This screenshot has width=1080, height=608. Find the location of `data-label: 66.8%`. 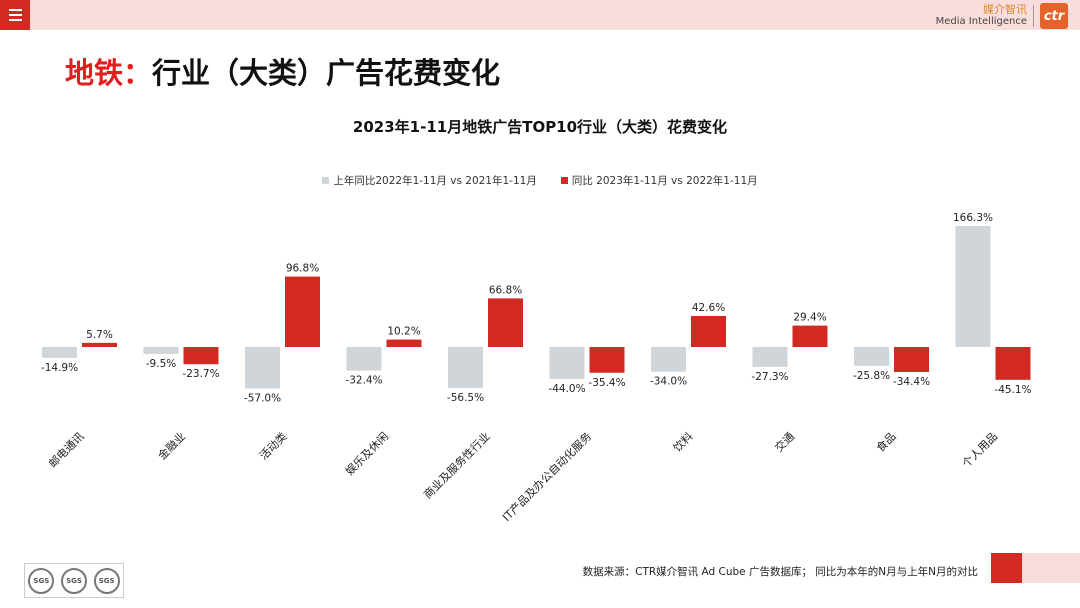

data-label: 66.8% is located at coordinates (505, 290).